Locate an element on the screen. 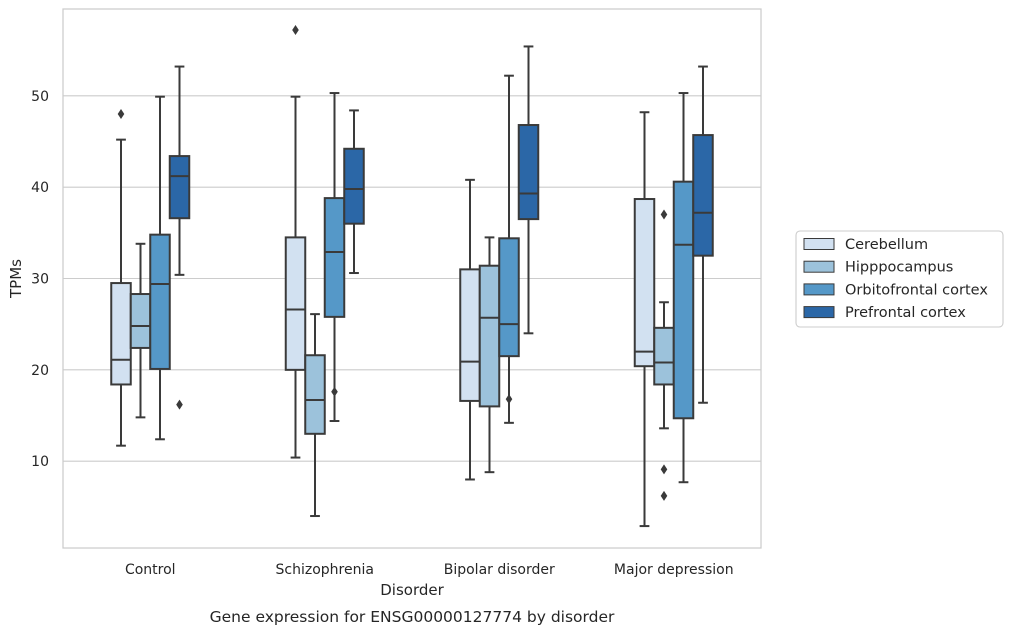 The image size is (1013, 634). y-tick-label: 40 is located at coordinates (40, 188).